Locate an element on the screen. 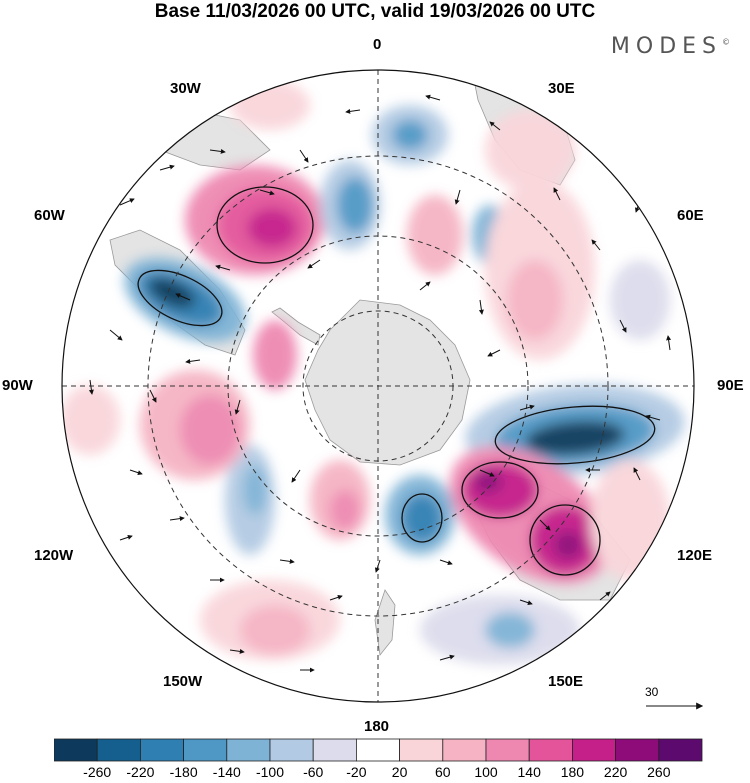 Image resolution: width=750 pixels, height=783 pixels. colorbar-tick-label: 20 is located at coordinates (399, 772).